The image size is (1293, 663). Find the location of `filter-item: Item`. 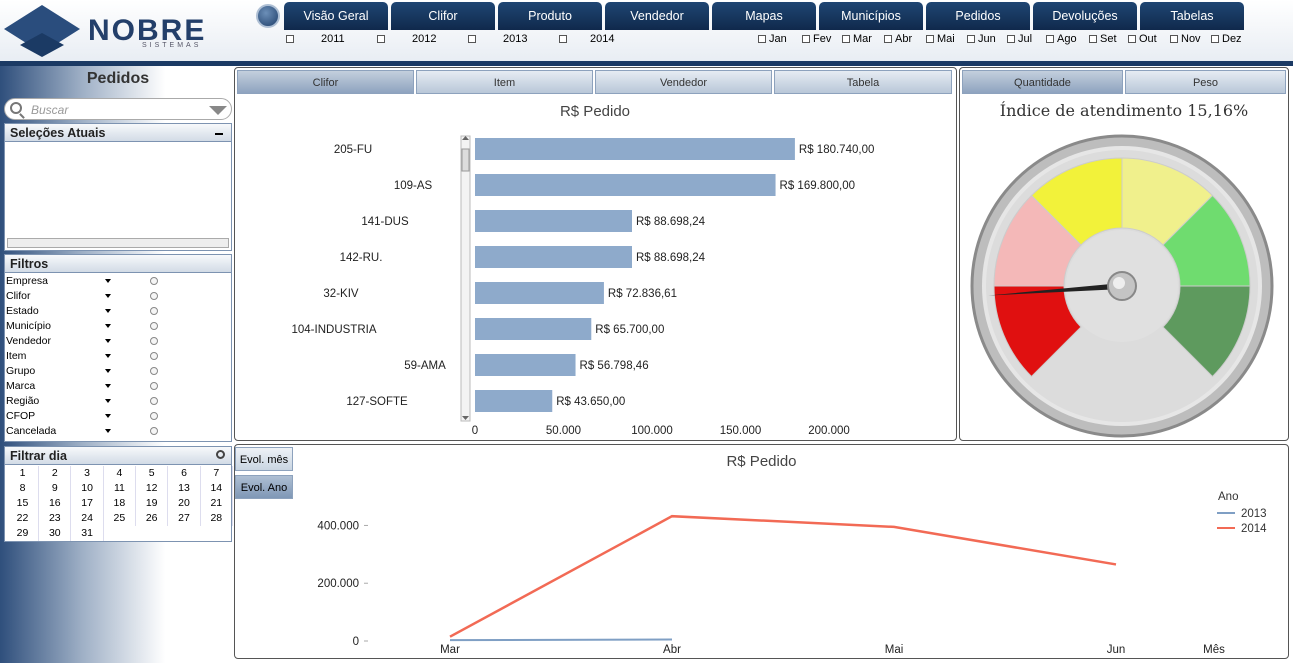

filter-item: Item is located at coordinates (118, 356).